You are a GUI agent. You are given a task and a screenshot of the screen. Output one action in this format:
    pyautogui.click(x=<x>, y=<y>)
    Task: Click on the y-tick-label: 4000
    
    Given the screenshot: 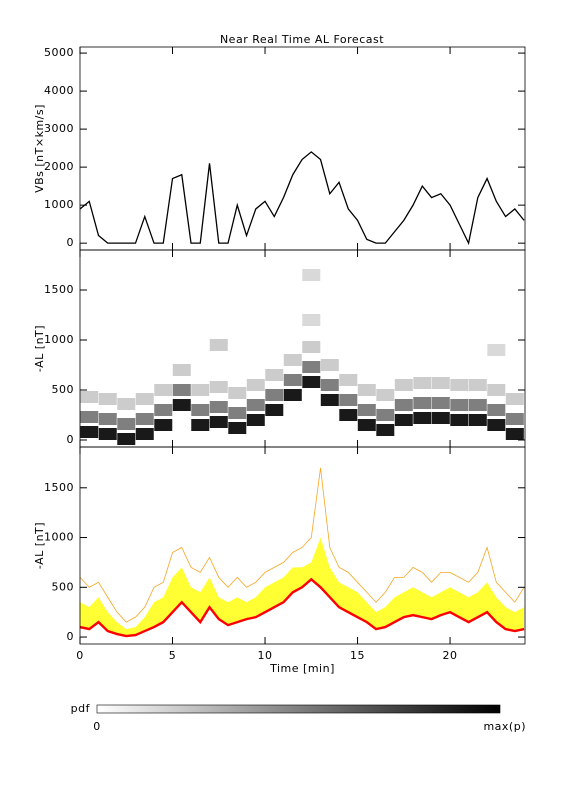 What is the action you would take?
    pyautogui.click(x=59, y=90)
    